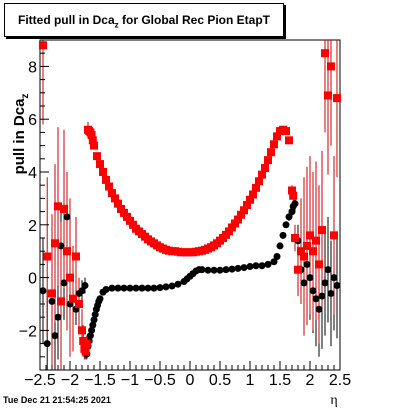 The height and width of the screenshot is (409, 400). I want to click on y-axis-label: pull in Dcaz, so click(21, 134).